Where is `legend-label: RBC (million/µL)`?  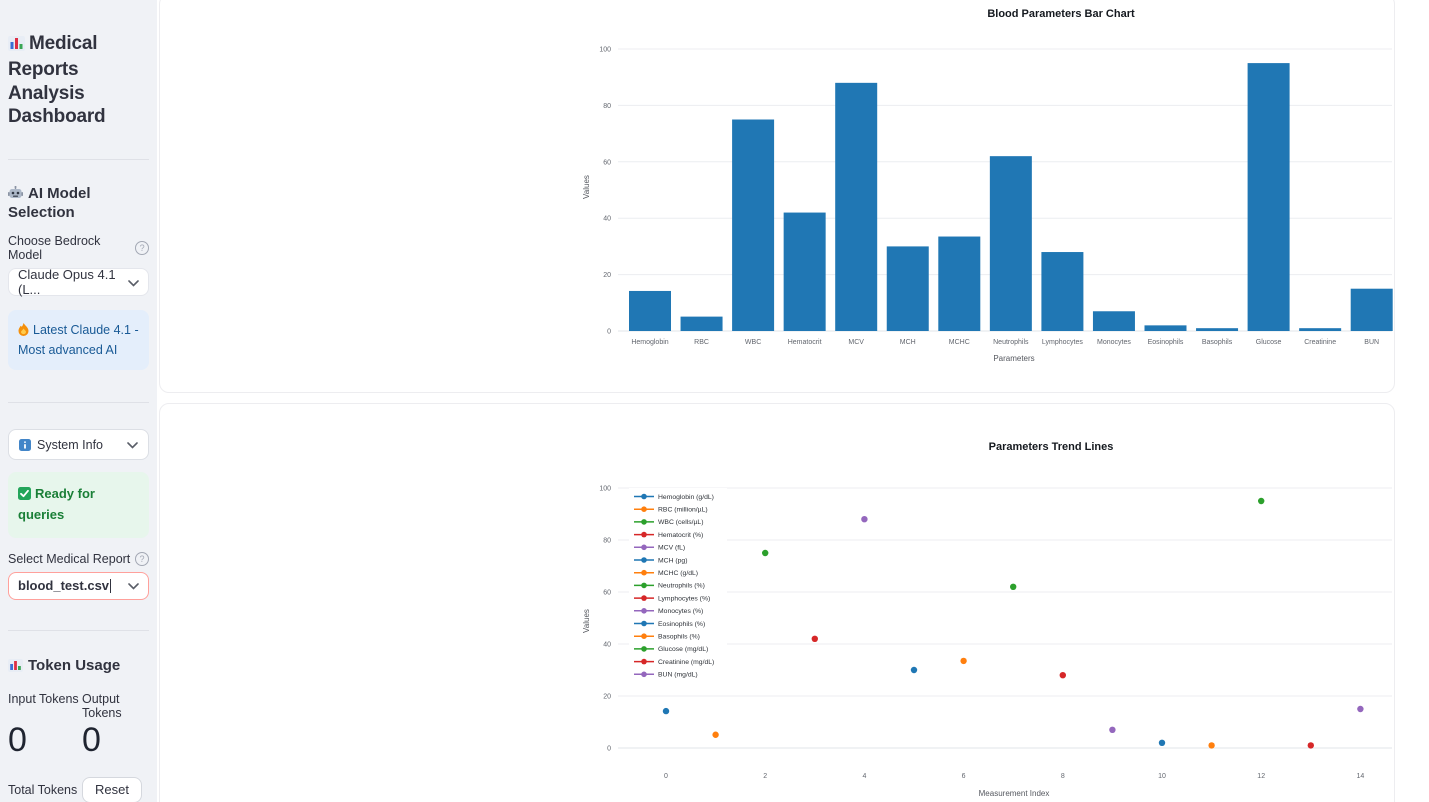
legend-label: RBC (million/µL) is located at coordinates (683, 510).